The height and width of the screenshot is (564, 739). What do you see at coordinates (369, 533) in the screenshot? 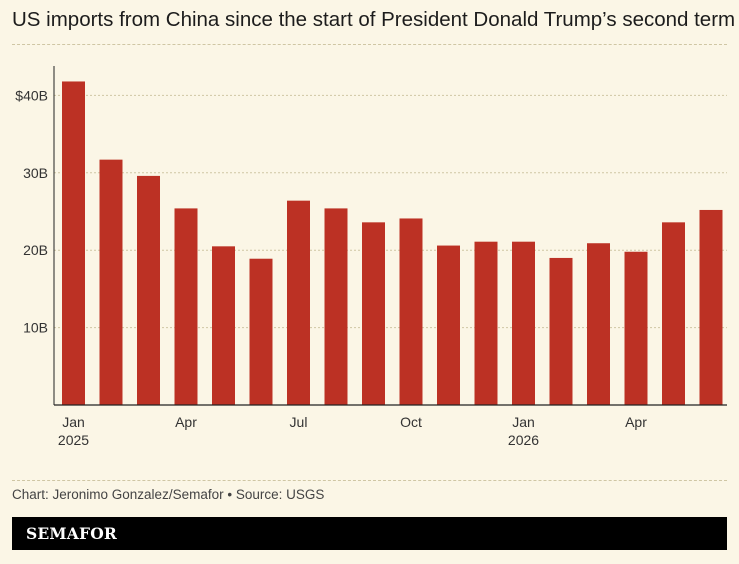
I see `brand-bar: SEMAFOR` at bounding box center [369, 533].